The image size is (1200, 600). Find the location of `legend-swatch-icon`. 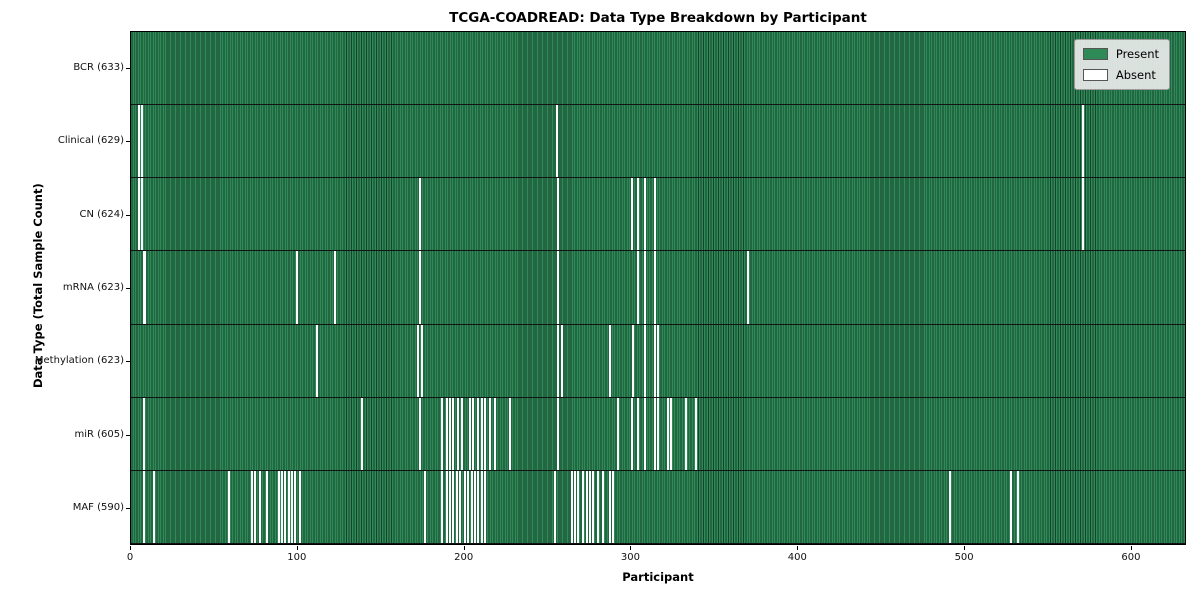

legend-swatch-icon is located at coordinates (1095, 54).